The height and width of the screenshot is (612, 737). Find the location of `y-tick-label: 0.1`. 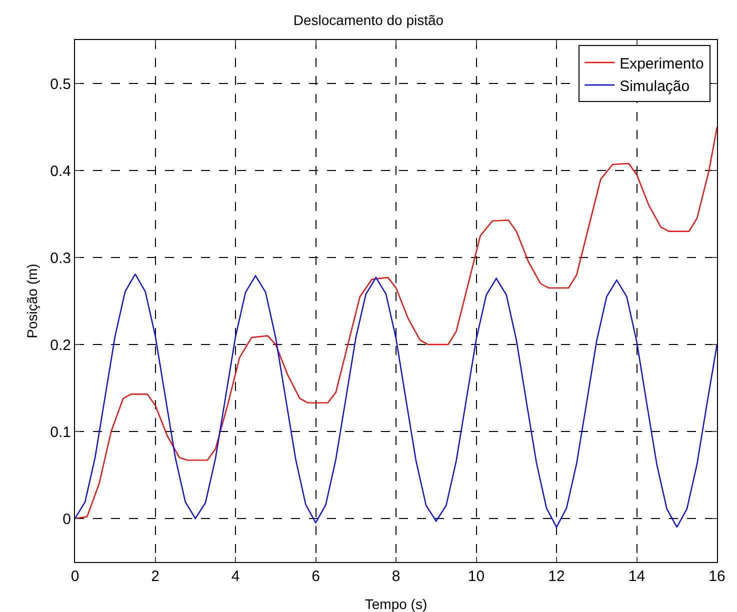

y-tick-label: 0.1 is located at coordinates (60, 432).